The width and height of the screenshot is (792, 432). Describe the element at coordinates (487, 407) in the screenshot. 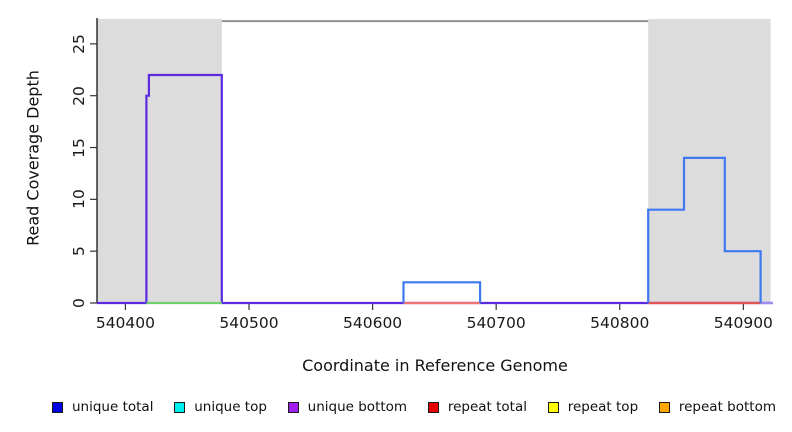

I see `legend-label: repeat total` at that location.